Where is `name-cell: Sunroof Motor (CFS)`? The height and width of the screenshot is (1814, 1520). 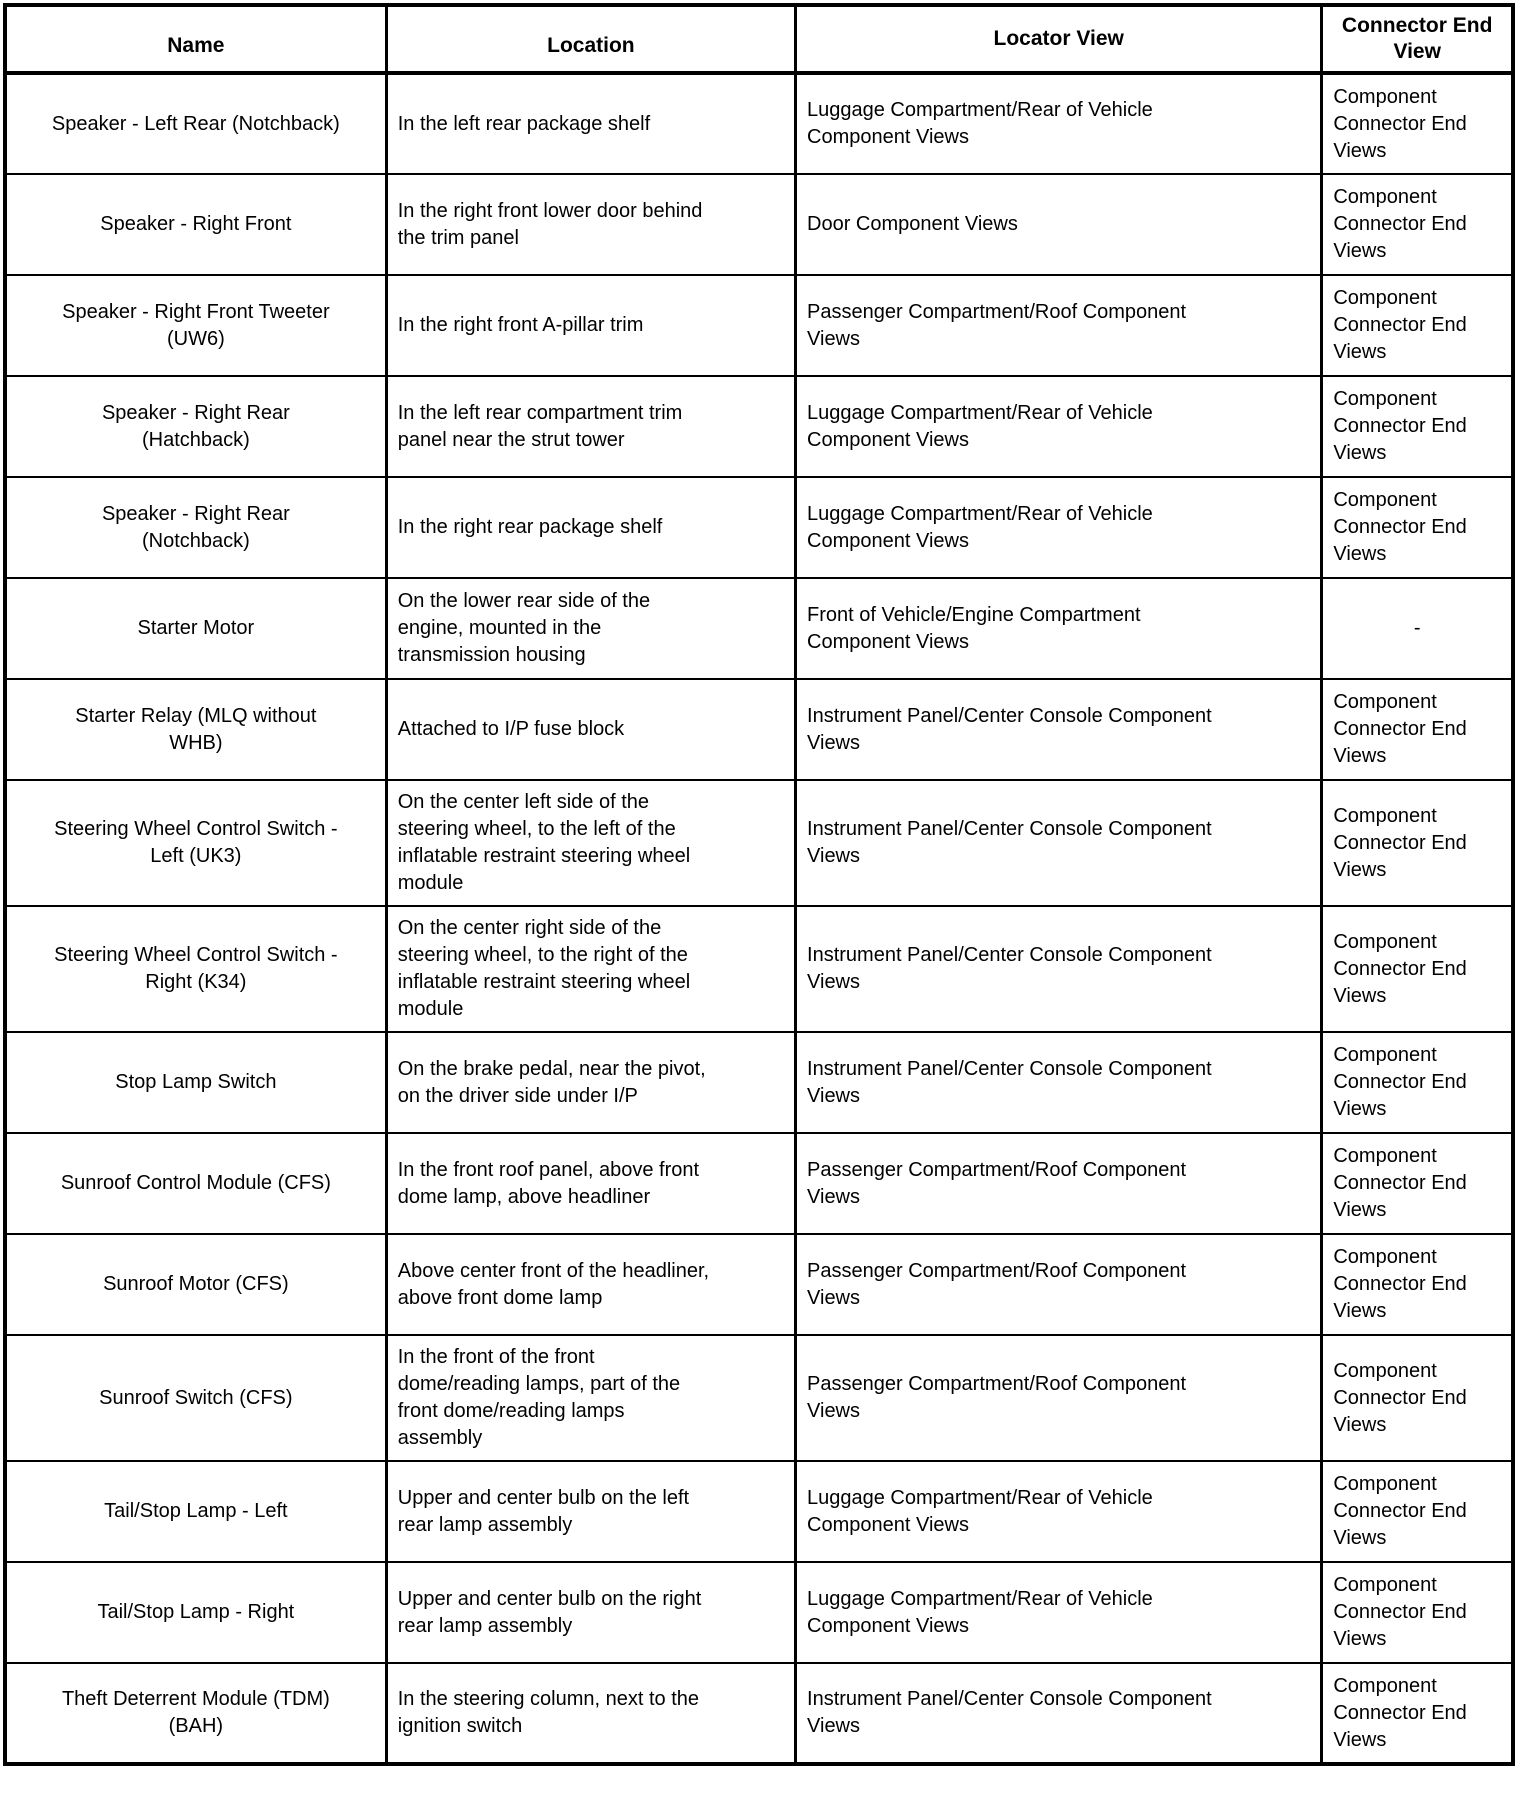
name-cell: Sunroof Motor (CFS) is located at coordinates (195, 1284).